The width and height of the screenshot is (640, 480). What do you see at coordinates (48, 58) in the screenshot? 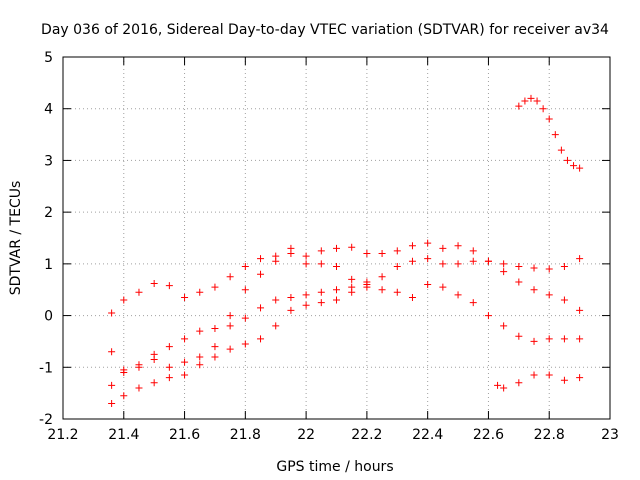
I see `y-tick-label: 5` at bounding box center [48, 58].